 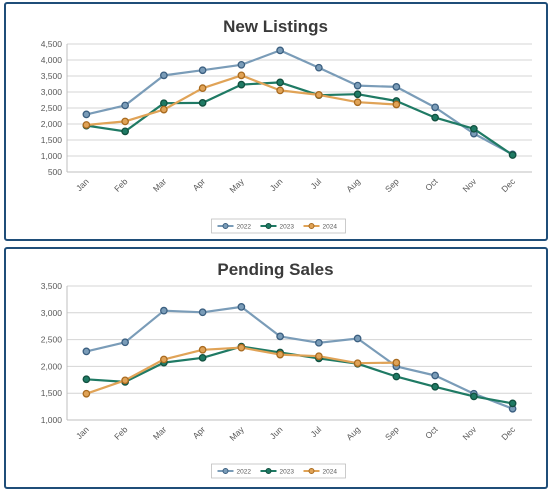 I want to click on data-point-2023-jan, so click(x=86, y=379).